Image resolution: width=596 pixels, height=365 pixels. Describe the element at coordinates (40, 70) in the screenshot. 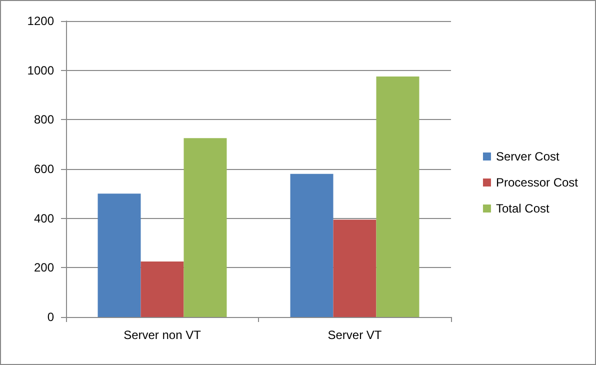

I see `y-tick-label: 1000` at that location.